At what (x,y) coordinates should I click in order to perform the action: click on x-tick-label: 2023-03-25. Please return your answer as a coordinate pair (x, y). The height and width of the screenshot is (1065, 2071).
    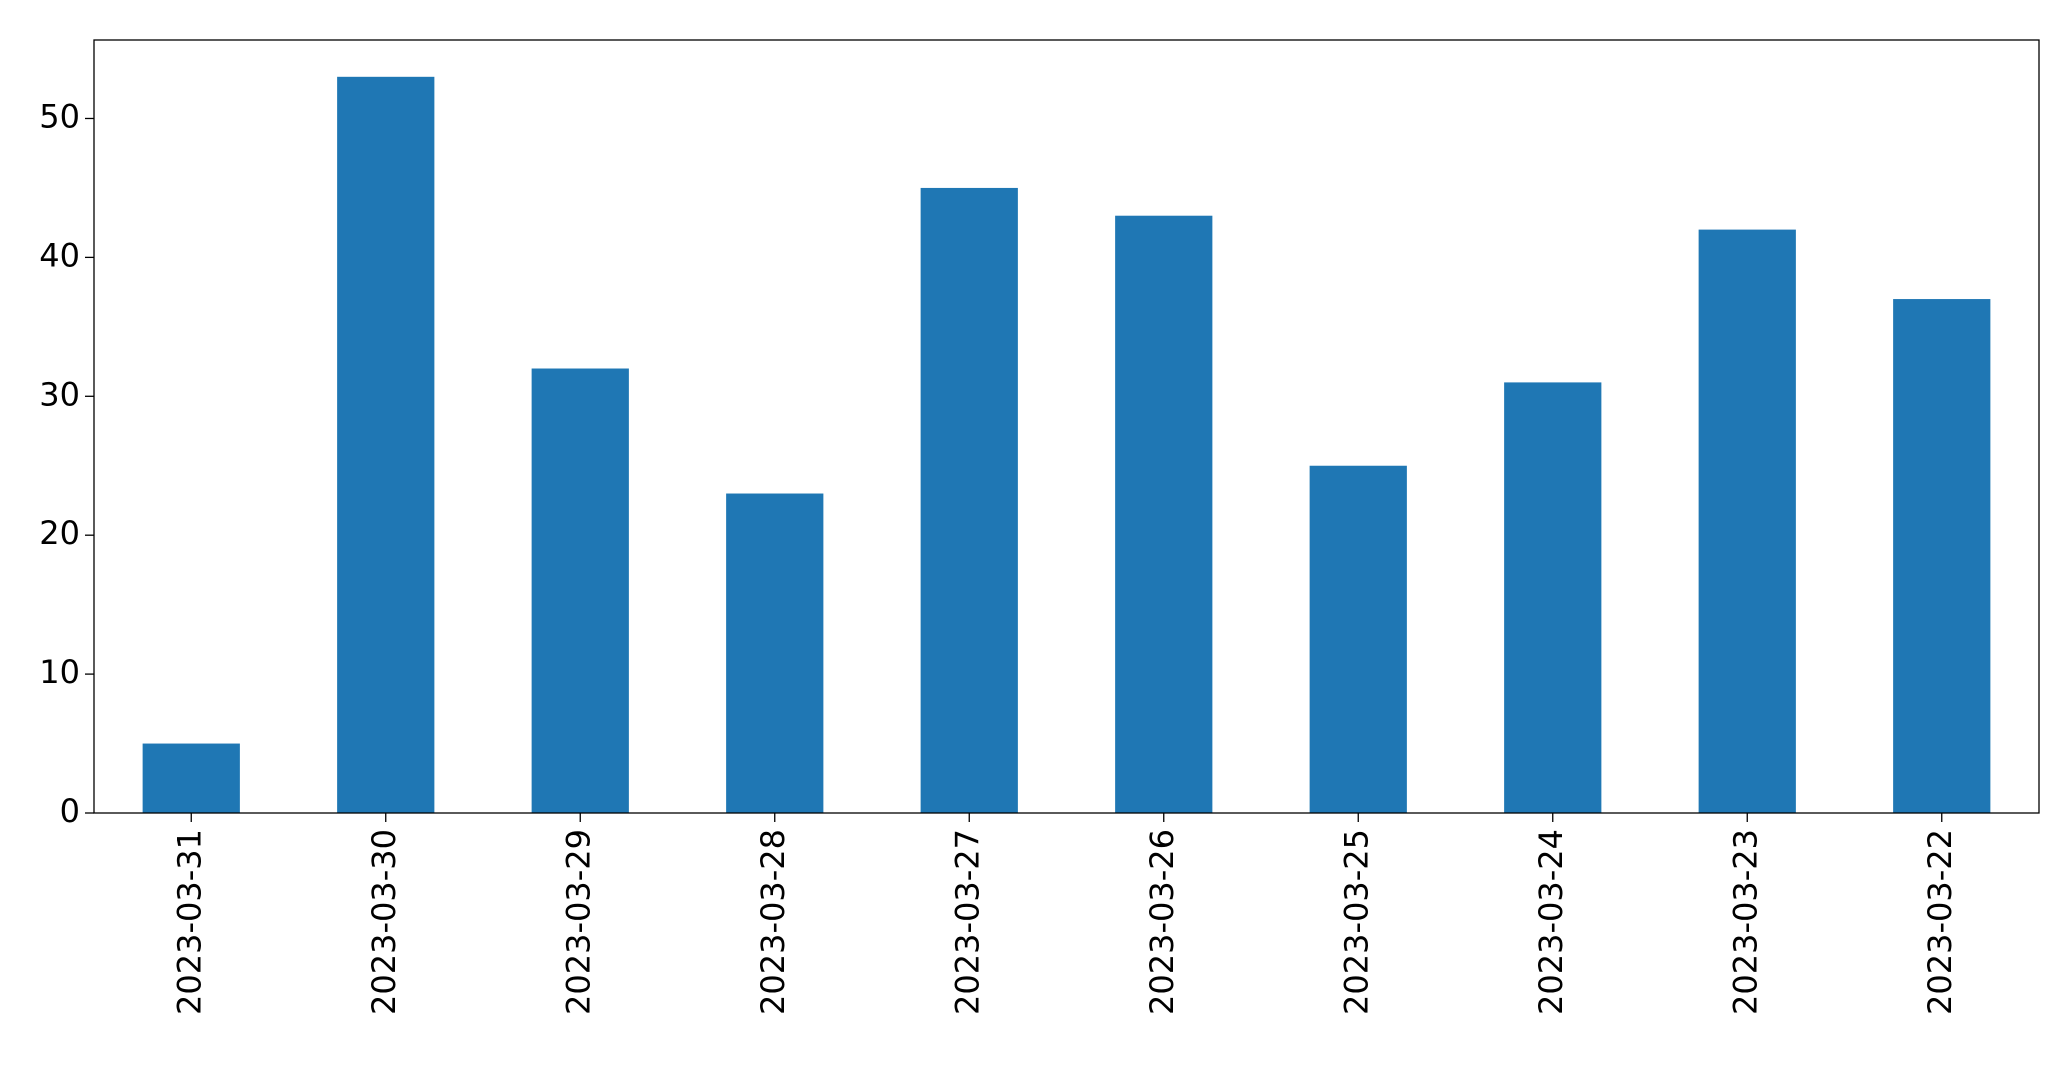
    Looking at the image, I should click on (1356, 922).